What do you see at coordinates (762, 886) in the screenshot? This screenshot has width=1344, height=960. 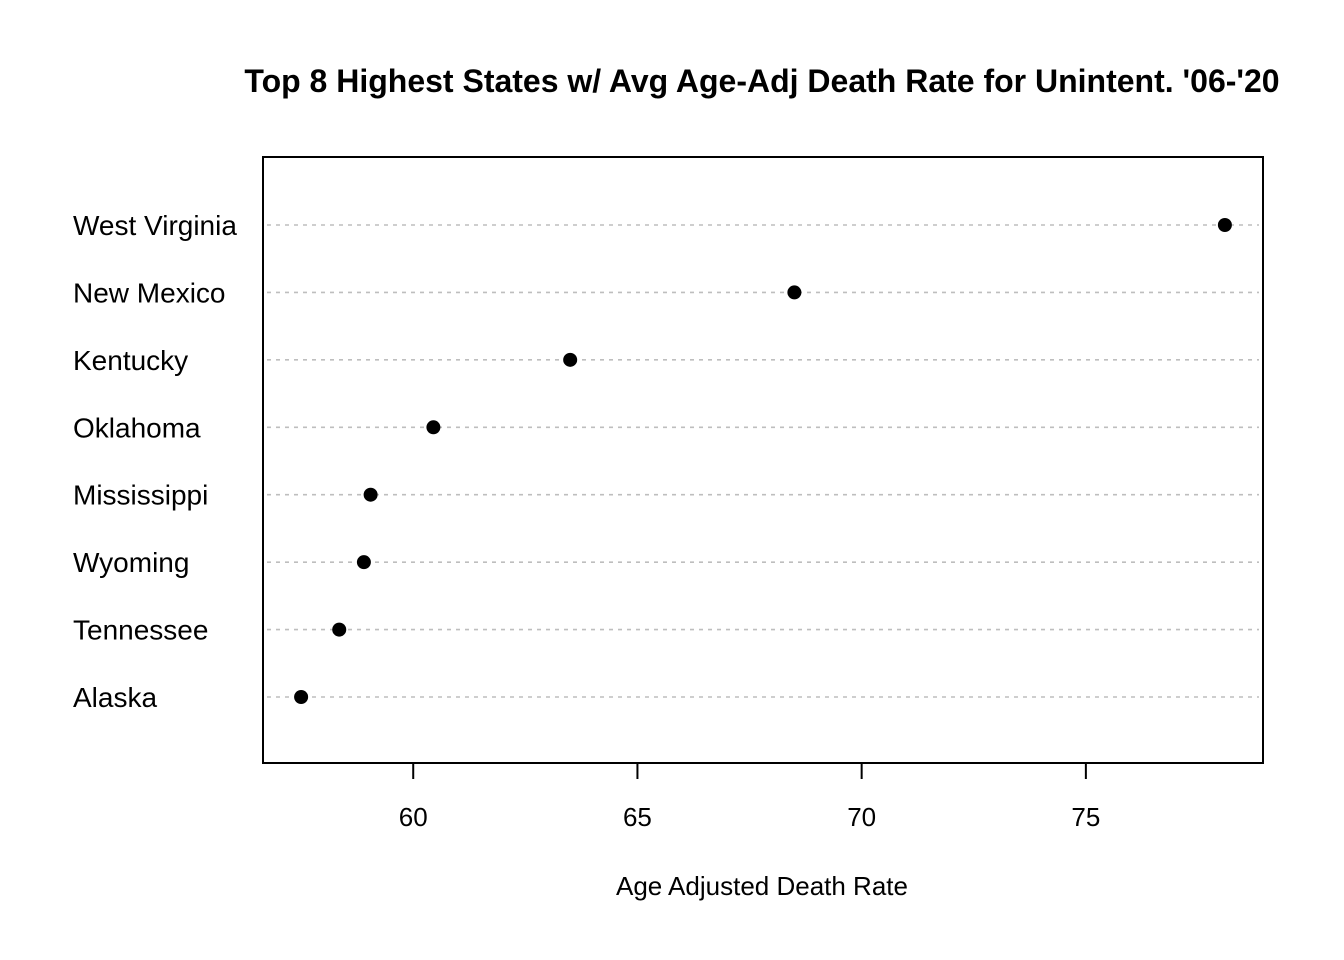 I see `x-axis-label: Age Adjusted Death Rate` at bounding box center [762, 886].